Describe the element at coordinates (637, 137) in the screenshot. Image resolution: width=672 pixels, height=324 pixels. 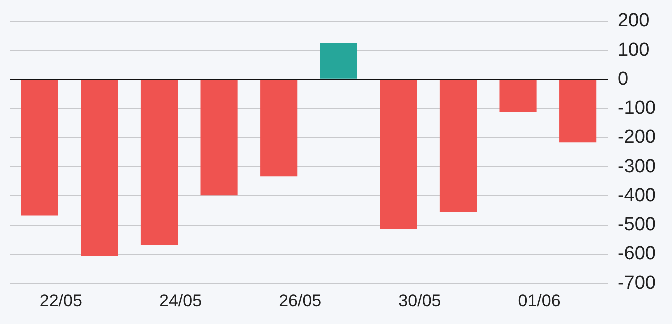
I see `y-tick-label: -200` at that location.